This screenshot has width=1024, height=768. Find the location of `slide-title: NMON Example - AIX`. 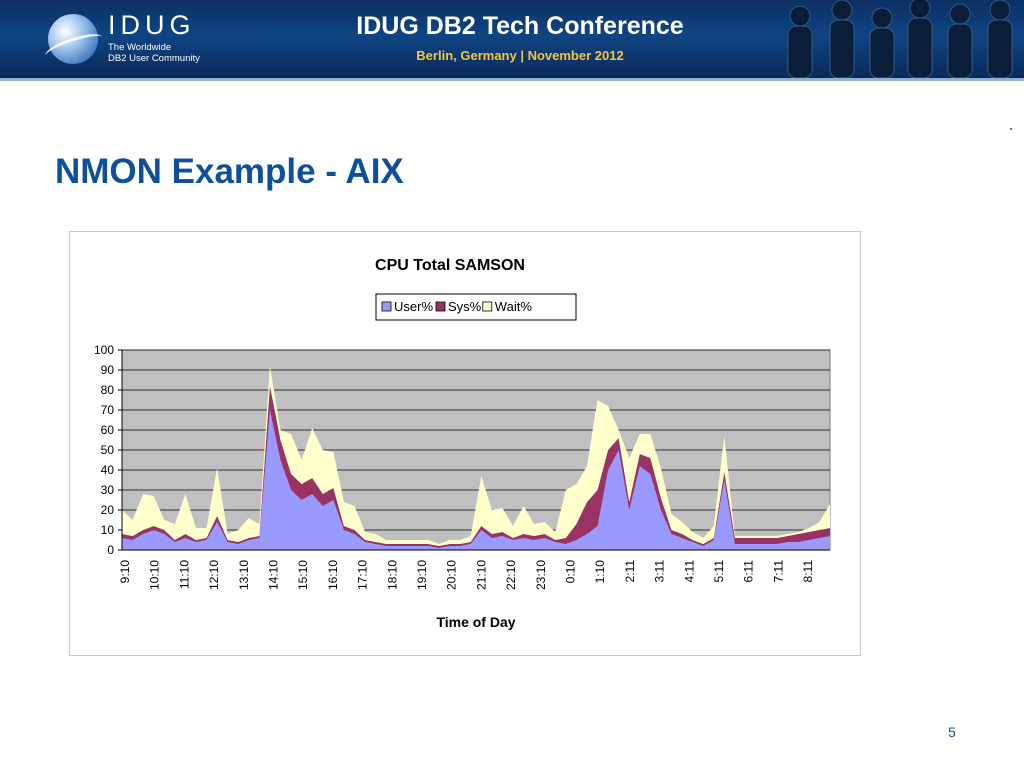

slide-title: NMON Example - AIX is located at coordinates (229, 171).